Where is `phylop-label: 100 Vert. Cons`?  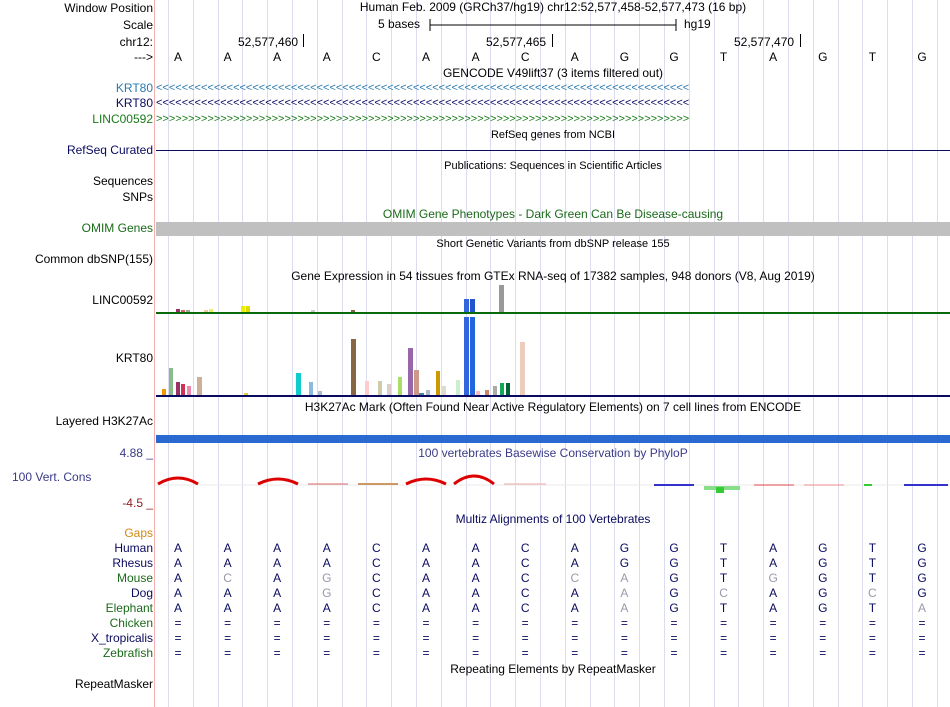 phylop-label: 100 Vert. Cons is located at coordinates (52, 477).